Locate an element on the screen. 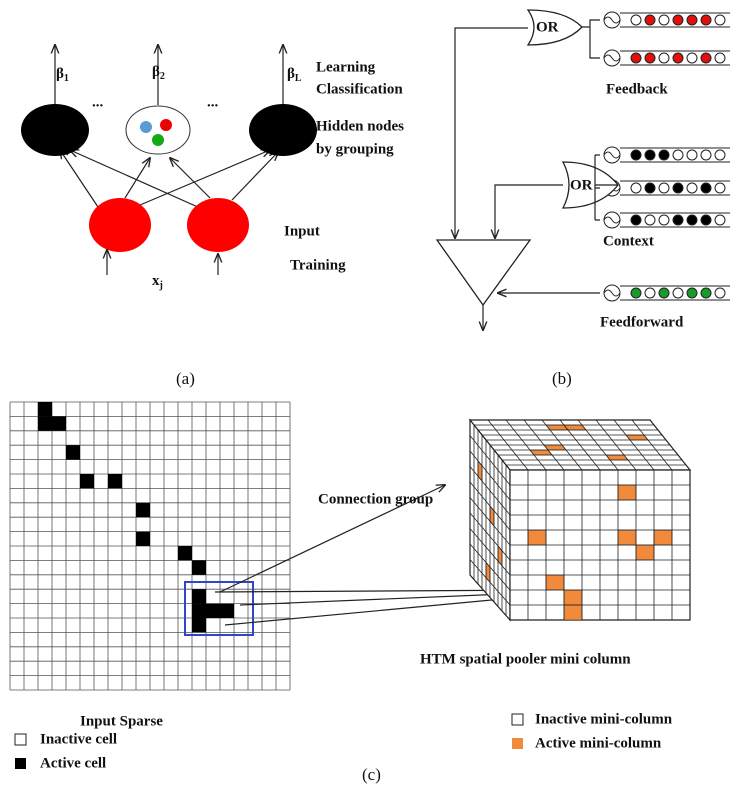 Image resolution: width=747 pixels, height=791 pixels. input-label: xj is located at coordinates (157, 282).